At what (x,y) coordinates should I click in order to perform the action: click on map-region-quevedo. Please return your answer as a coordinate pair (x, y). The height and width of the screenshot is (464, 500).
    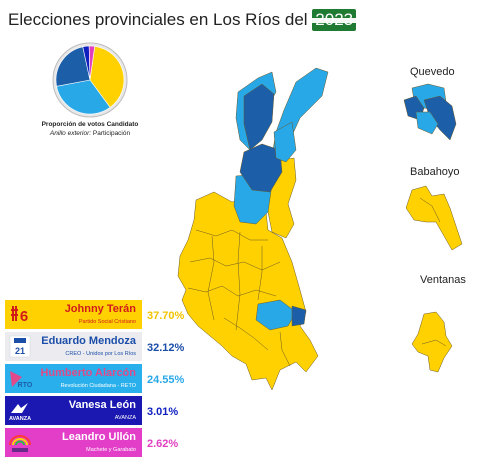
    Looking at the image, I should click on (261, 168).